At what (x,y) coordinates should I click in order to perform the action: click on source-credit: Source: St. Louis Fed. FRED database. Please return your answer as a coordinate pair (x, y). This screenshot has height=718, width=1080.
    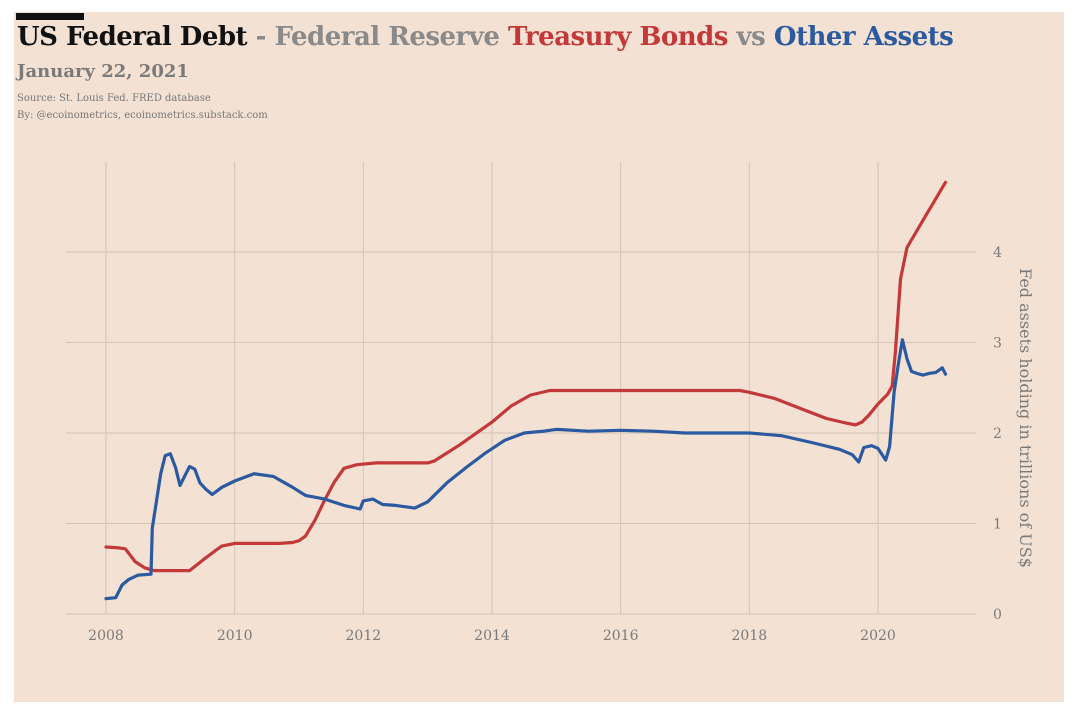
    Looking at the image, I should click on (114, 98).